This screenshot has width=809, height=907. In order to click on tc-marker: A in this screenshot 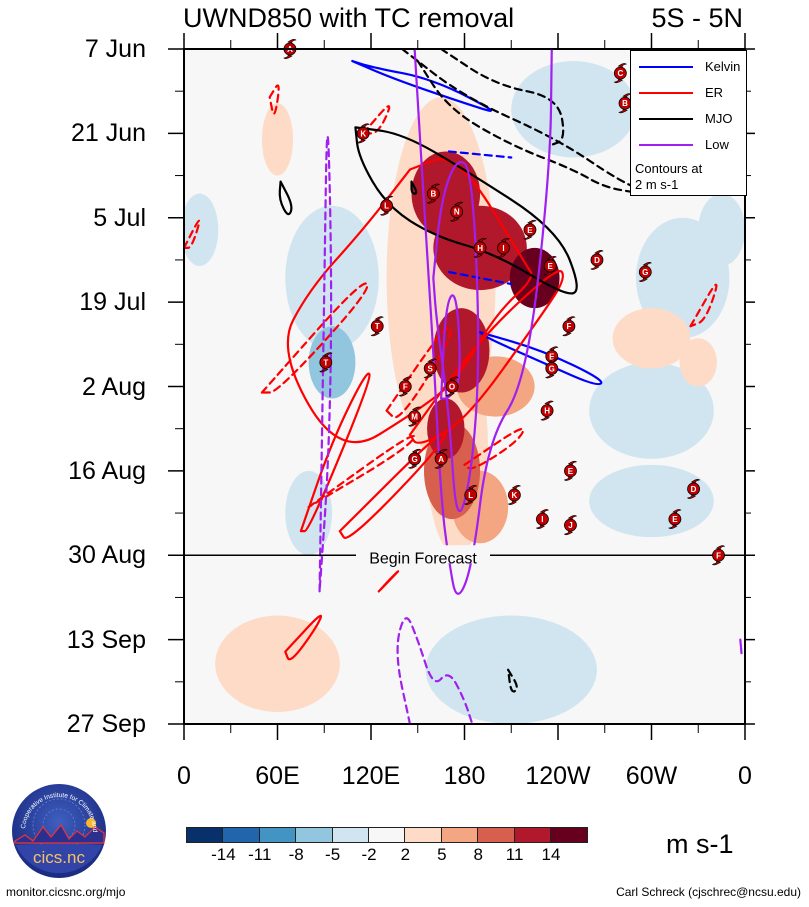, I will do `click(441, 458)`.